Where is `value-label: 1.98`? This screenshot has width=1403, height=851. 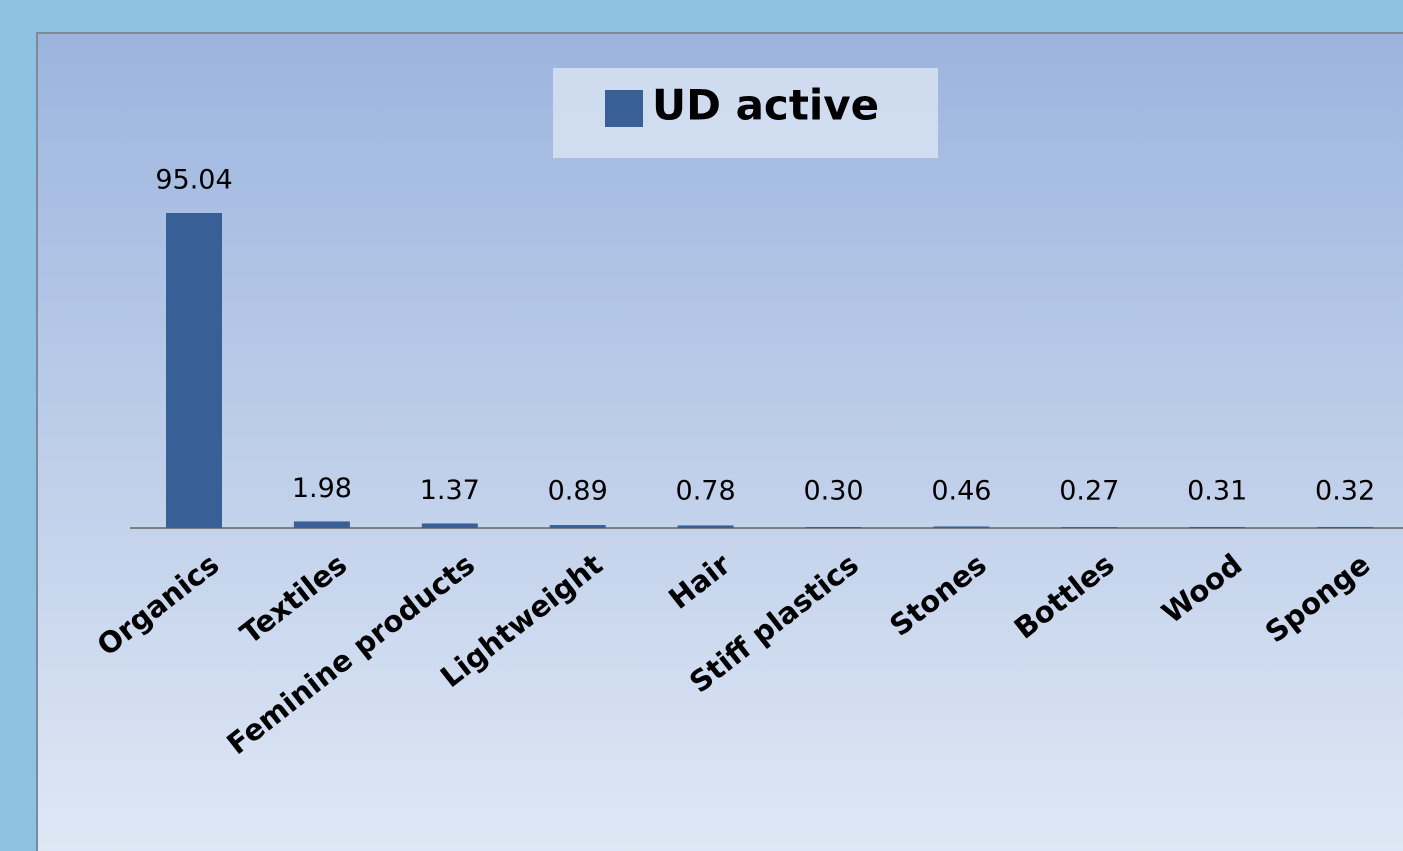
value-label: 1.98 is located at coordinates (322, 488).